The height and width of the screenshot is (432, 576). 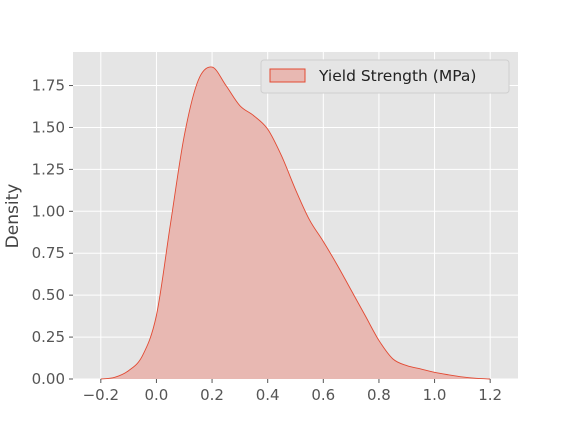 I want to click on y-tick-label: 0.50, so click(x=48, y=295).